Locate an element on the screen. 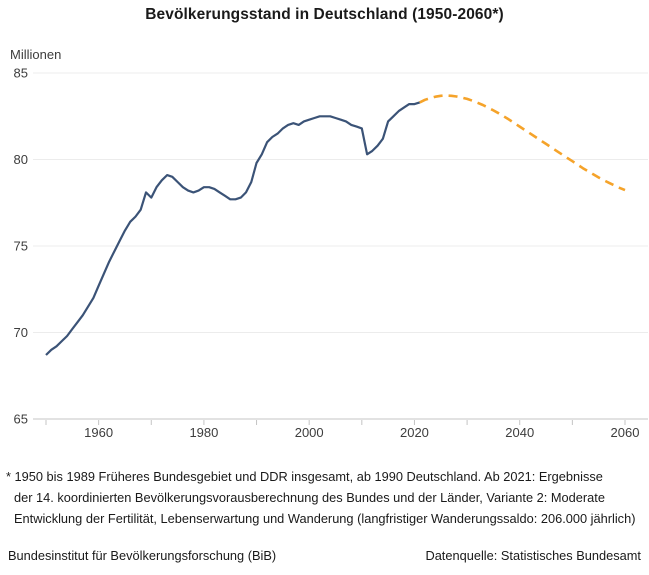 This screenshot has width=649, height=575. y-axis-tick-label: 80 is located at coordinates (21, 159).